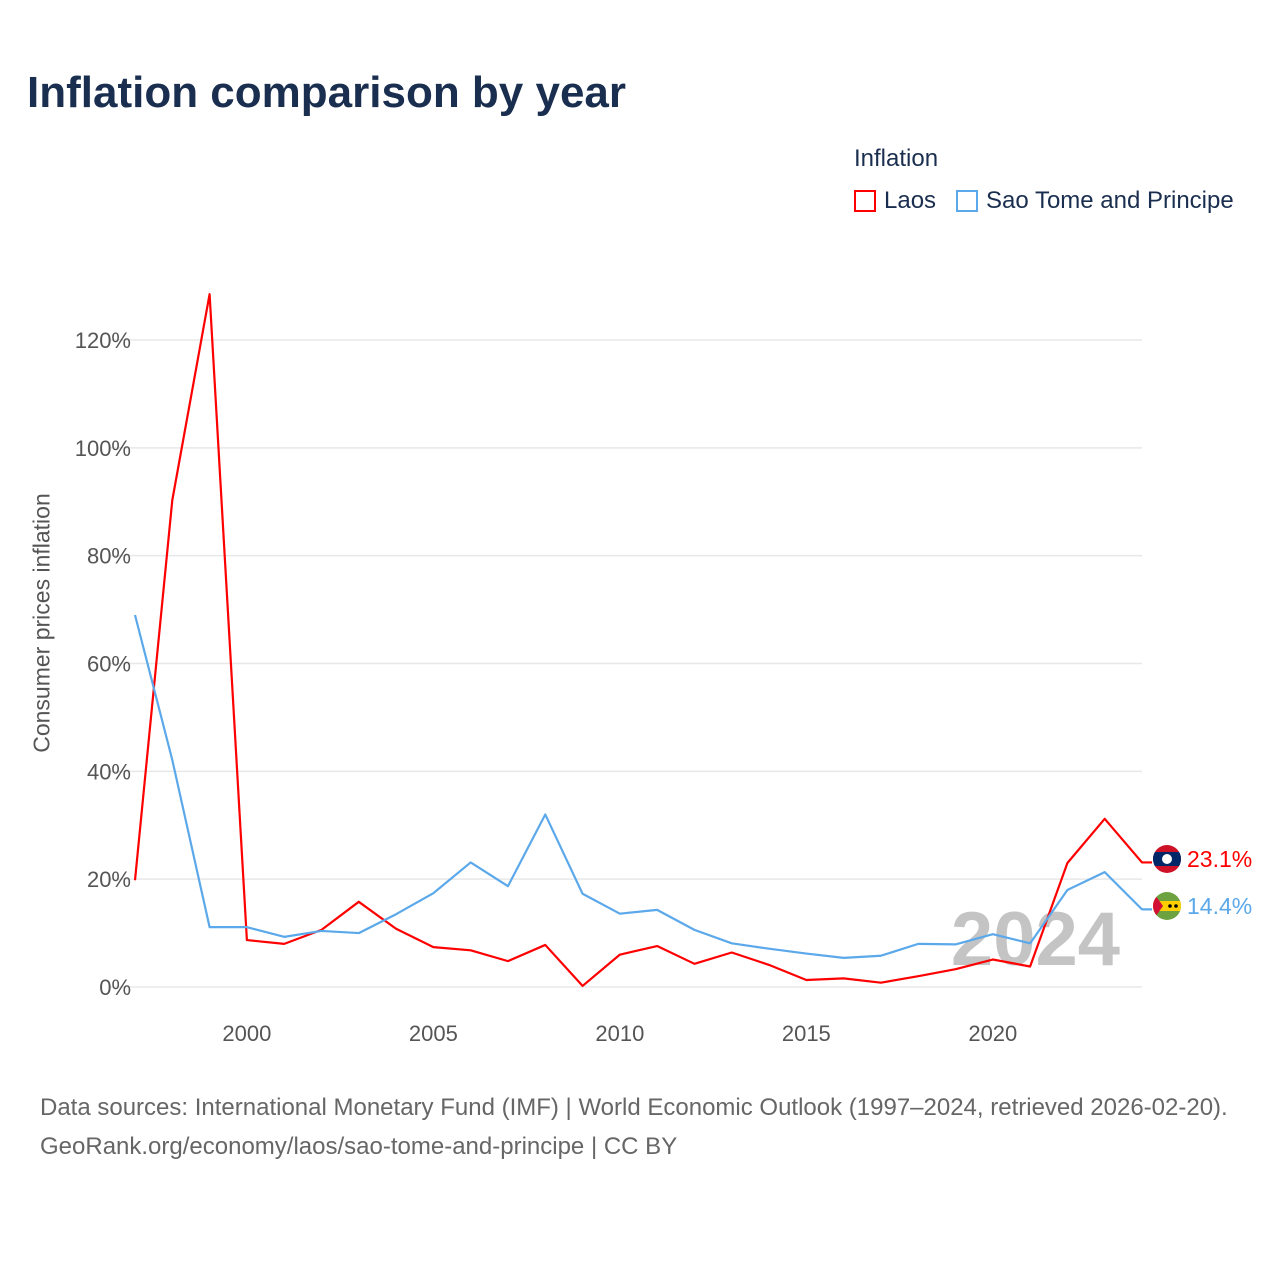 The width and height of the screenshot is (1280, 1280). Describe the element at coordinates (109, 771) in the screenshot. I see `y-tick-label: 40%` at that location.